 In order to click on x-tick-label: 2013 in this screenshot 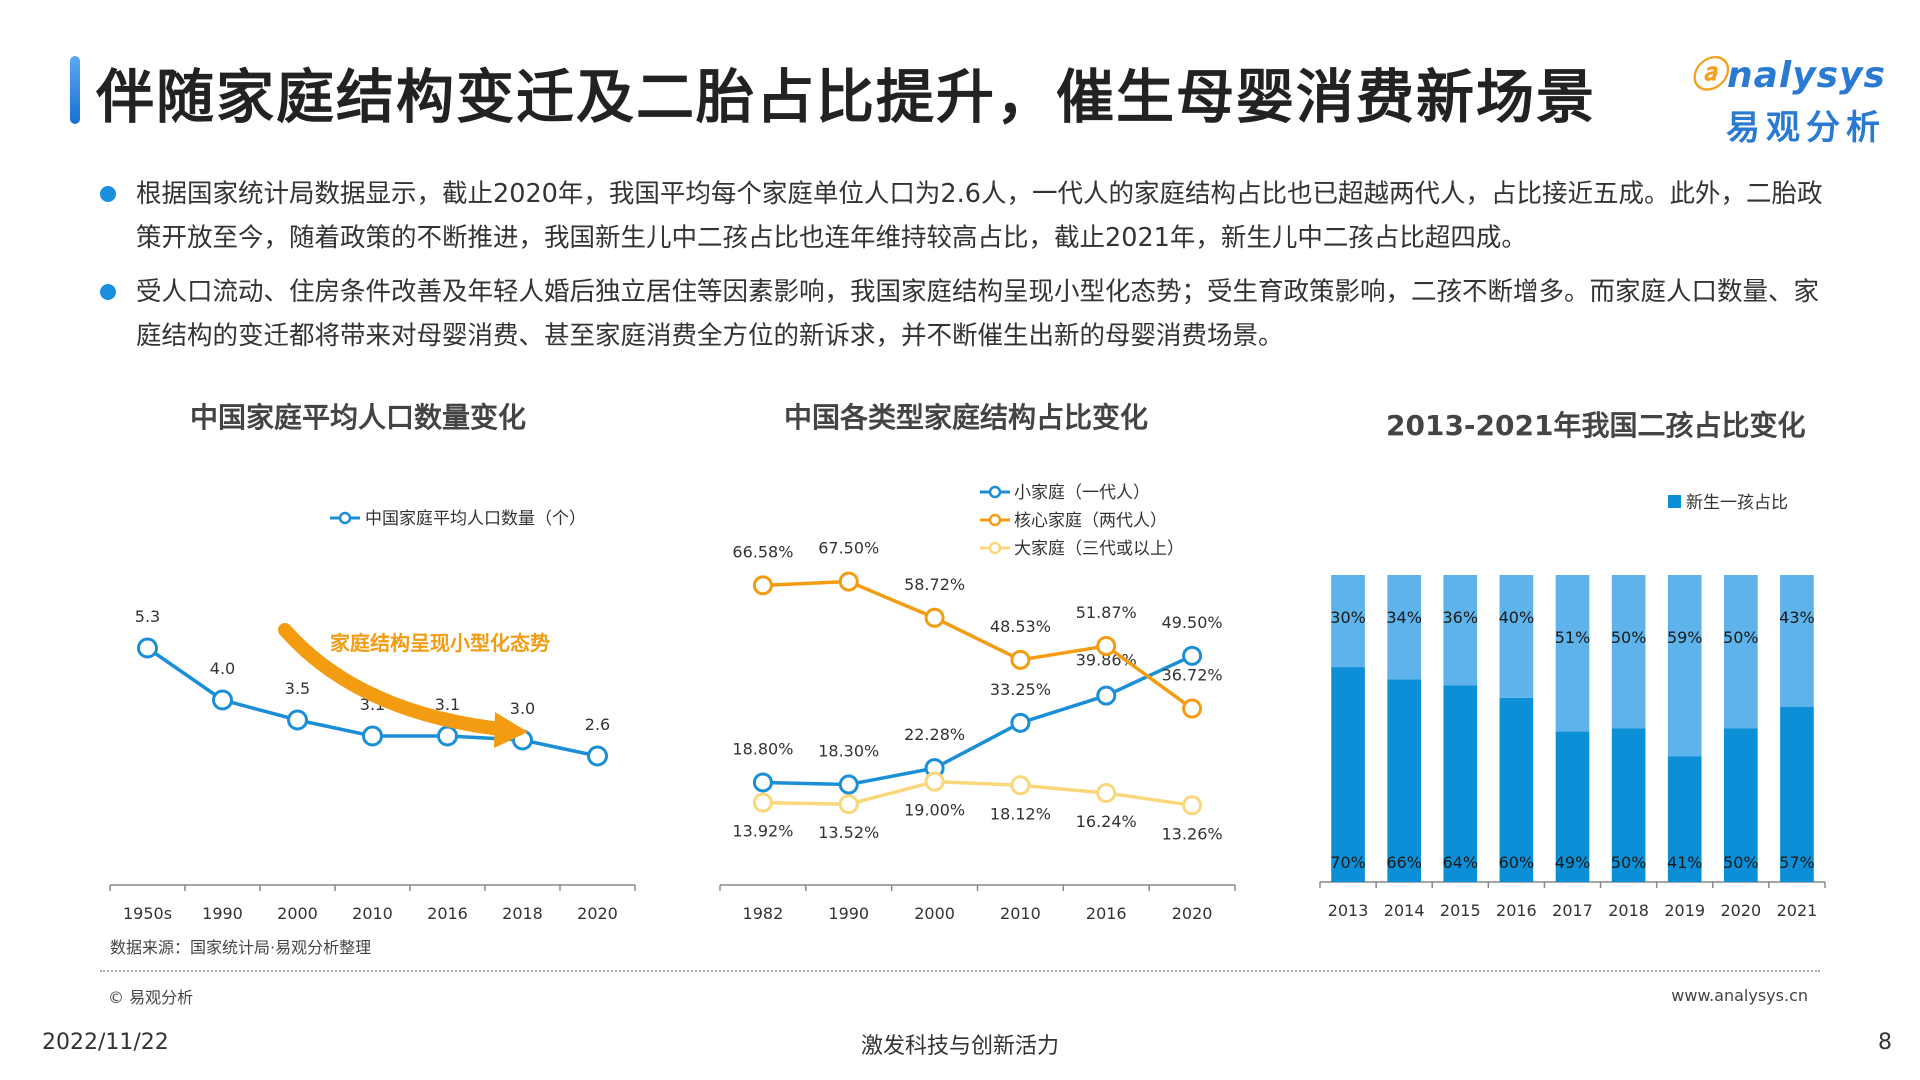, I will do `click(1348, 910)`.